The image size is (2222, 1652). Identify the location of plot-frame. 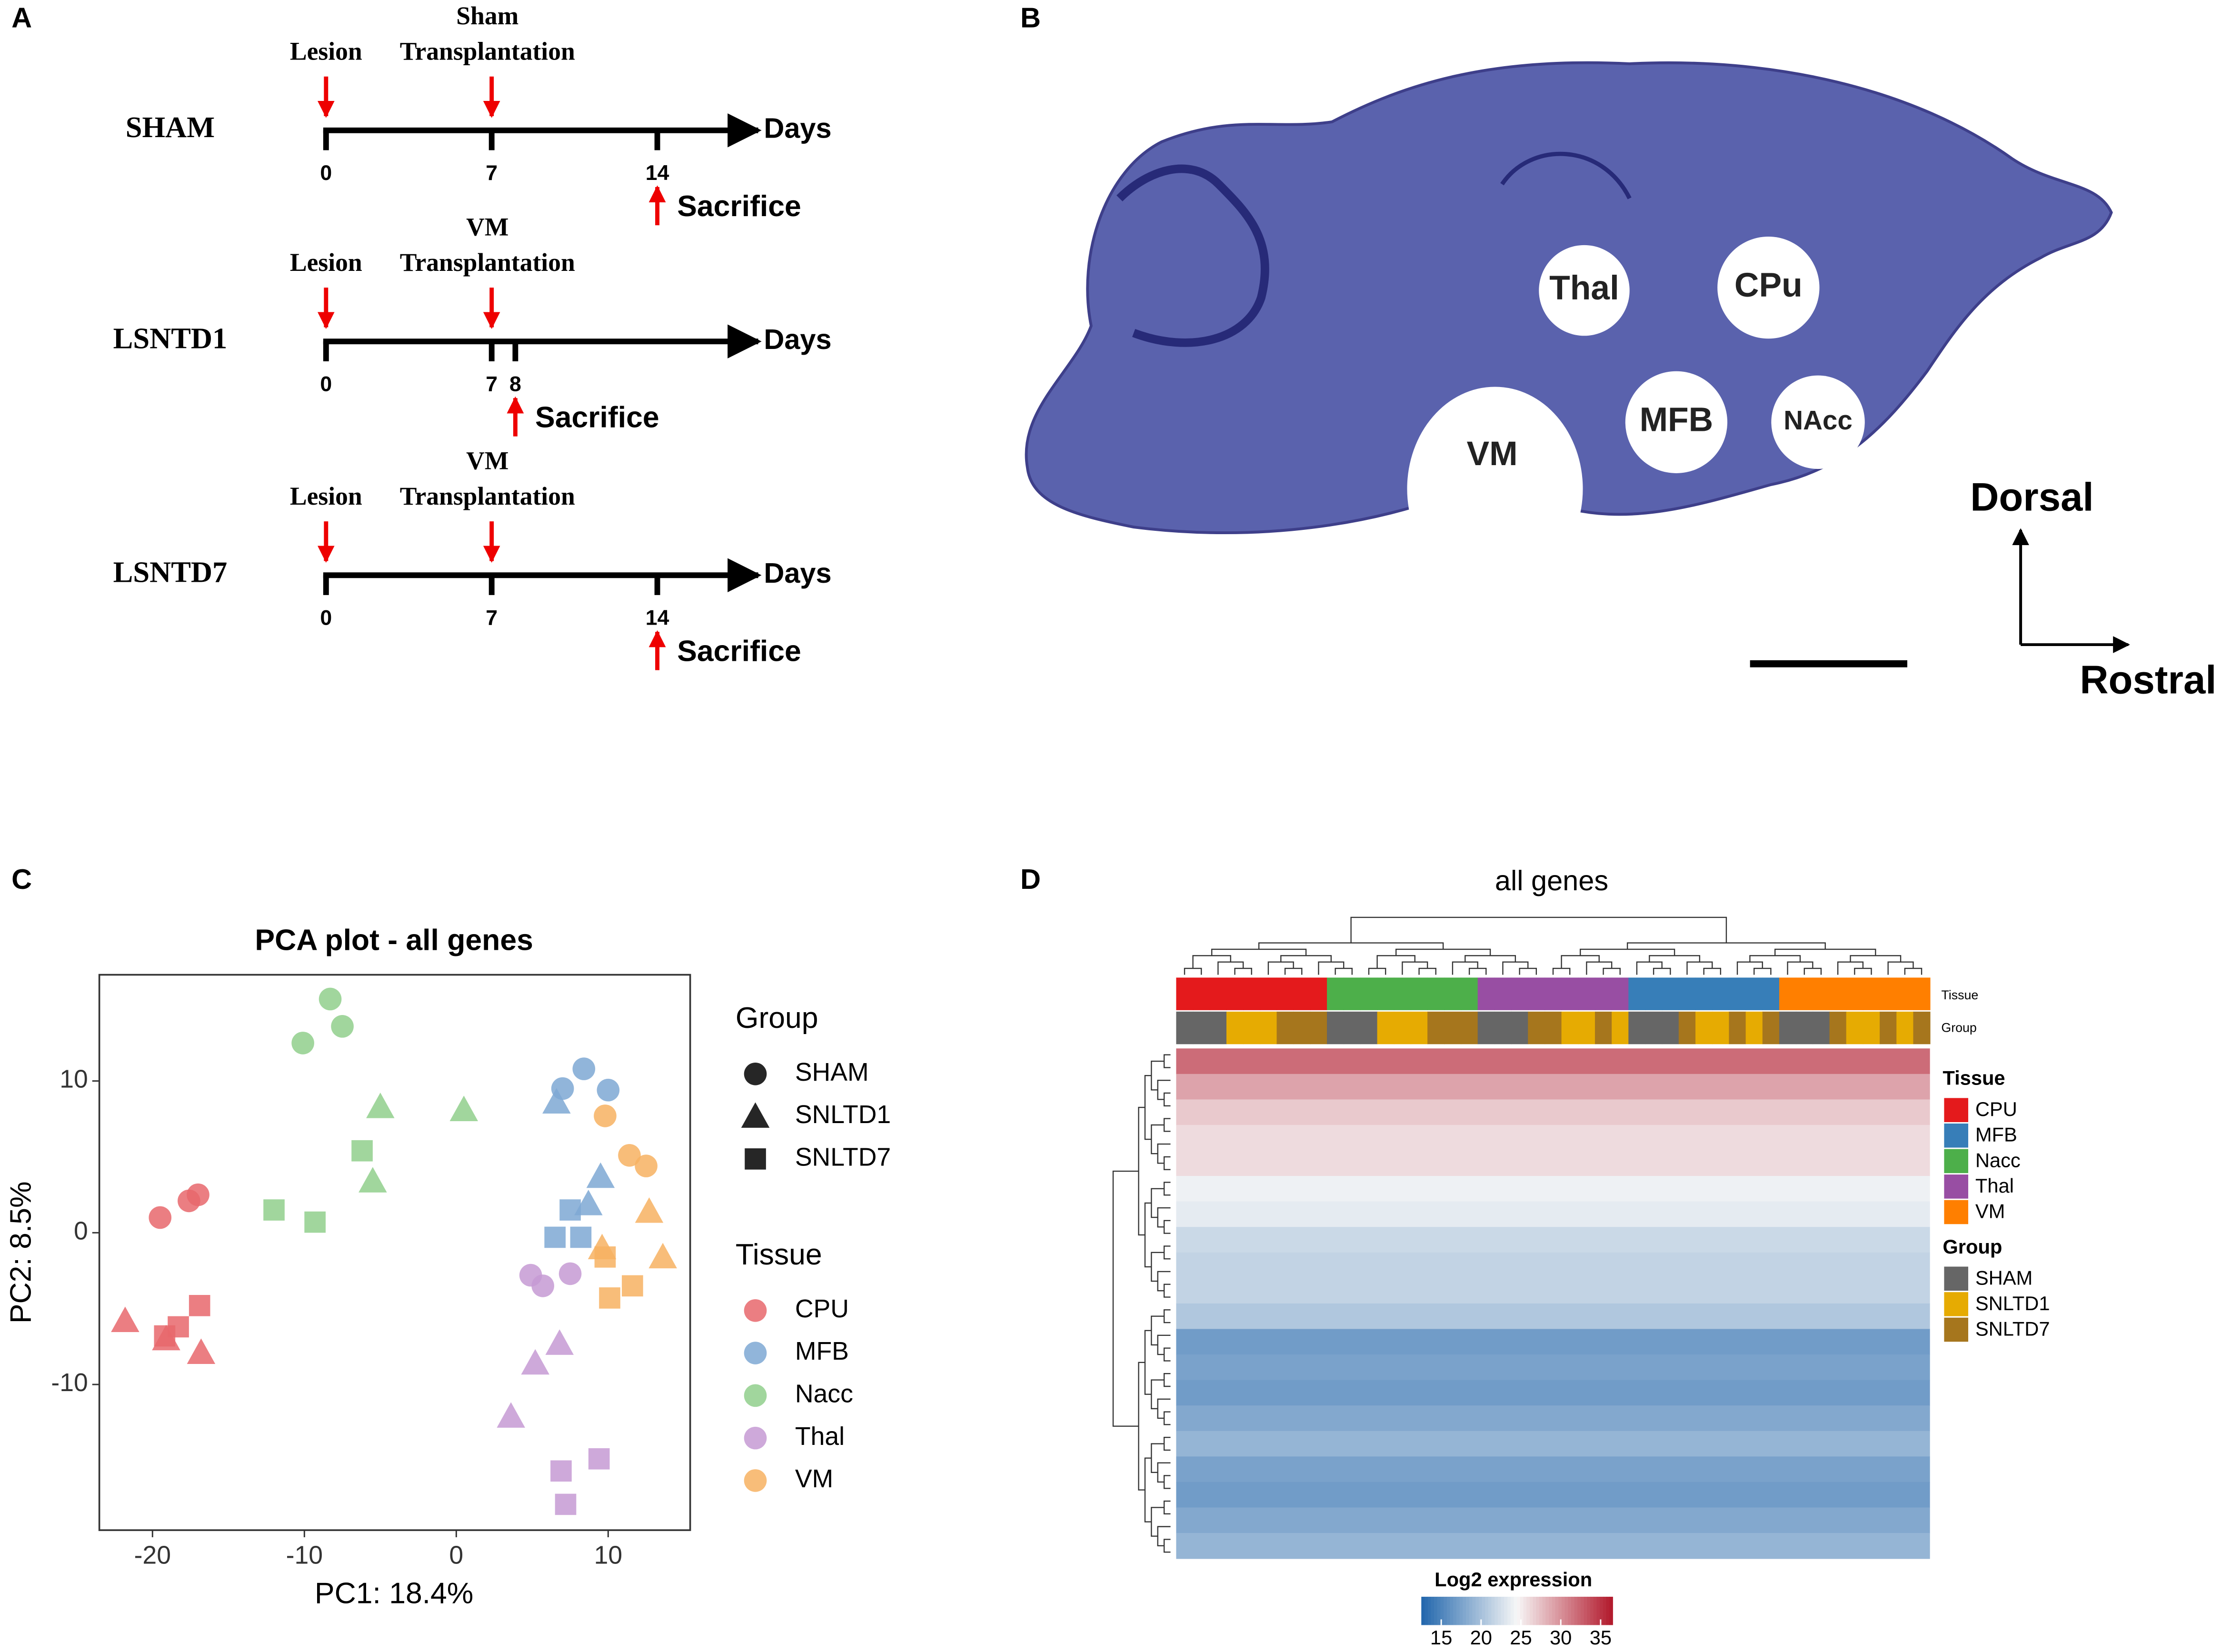
(394, 1253).